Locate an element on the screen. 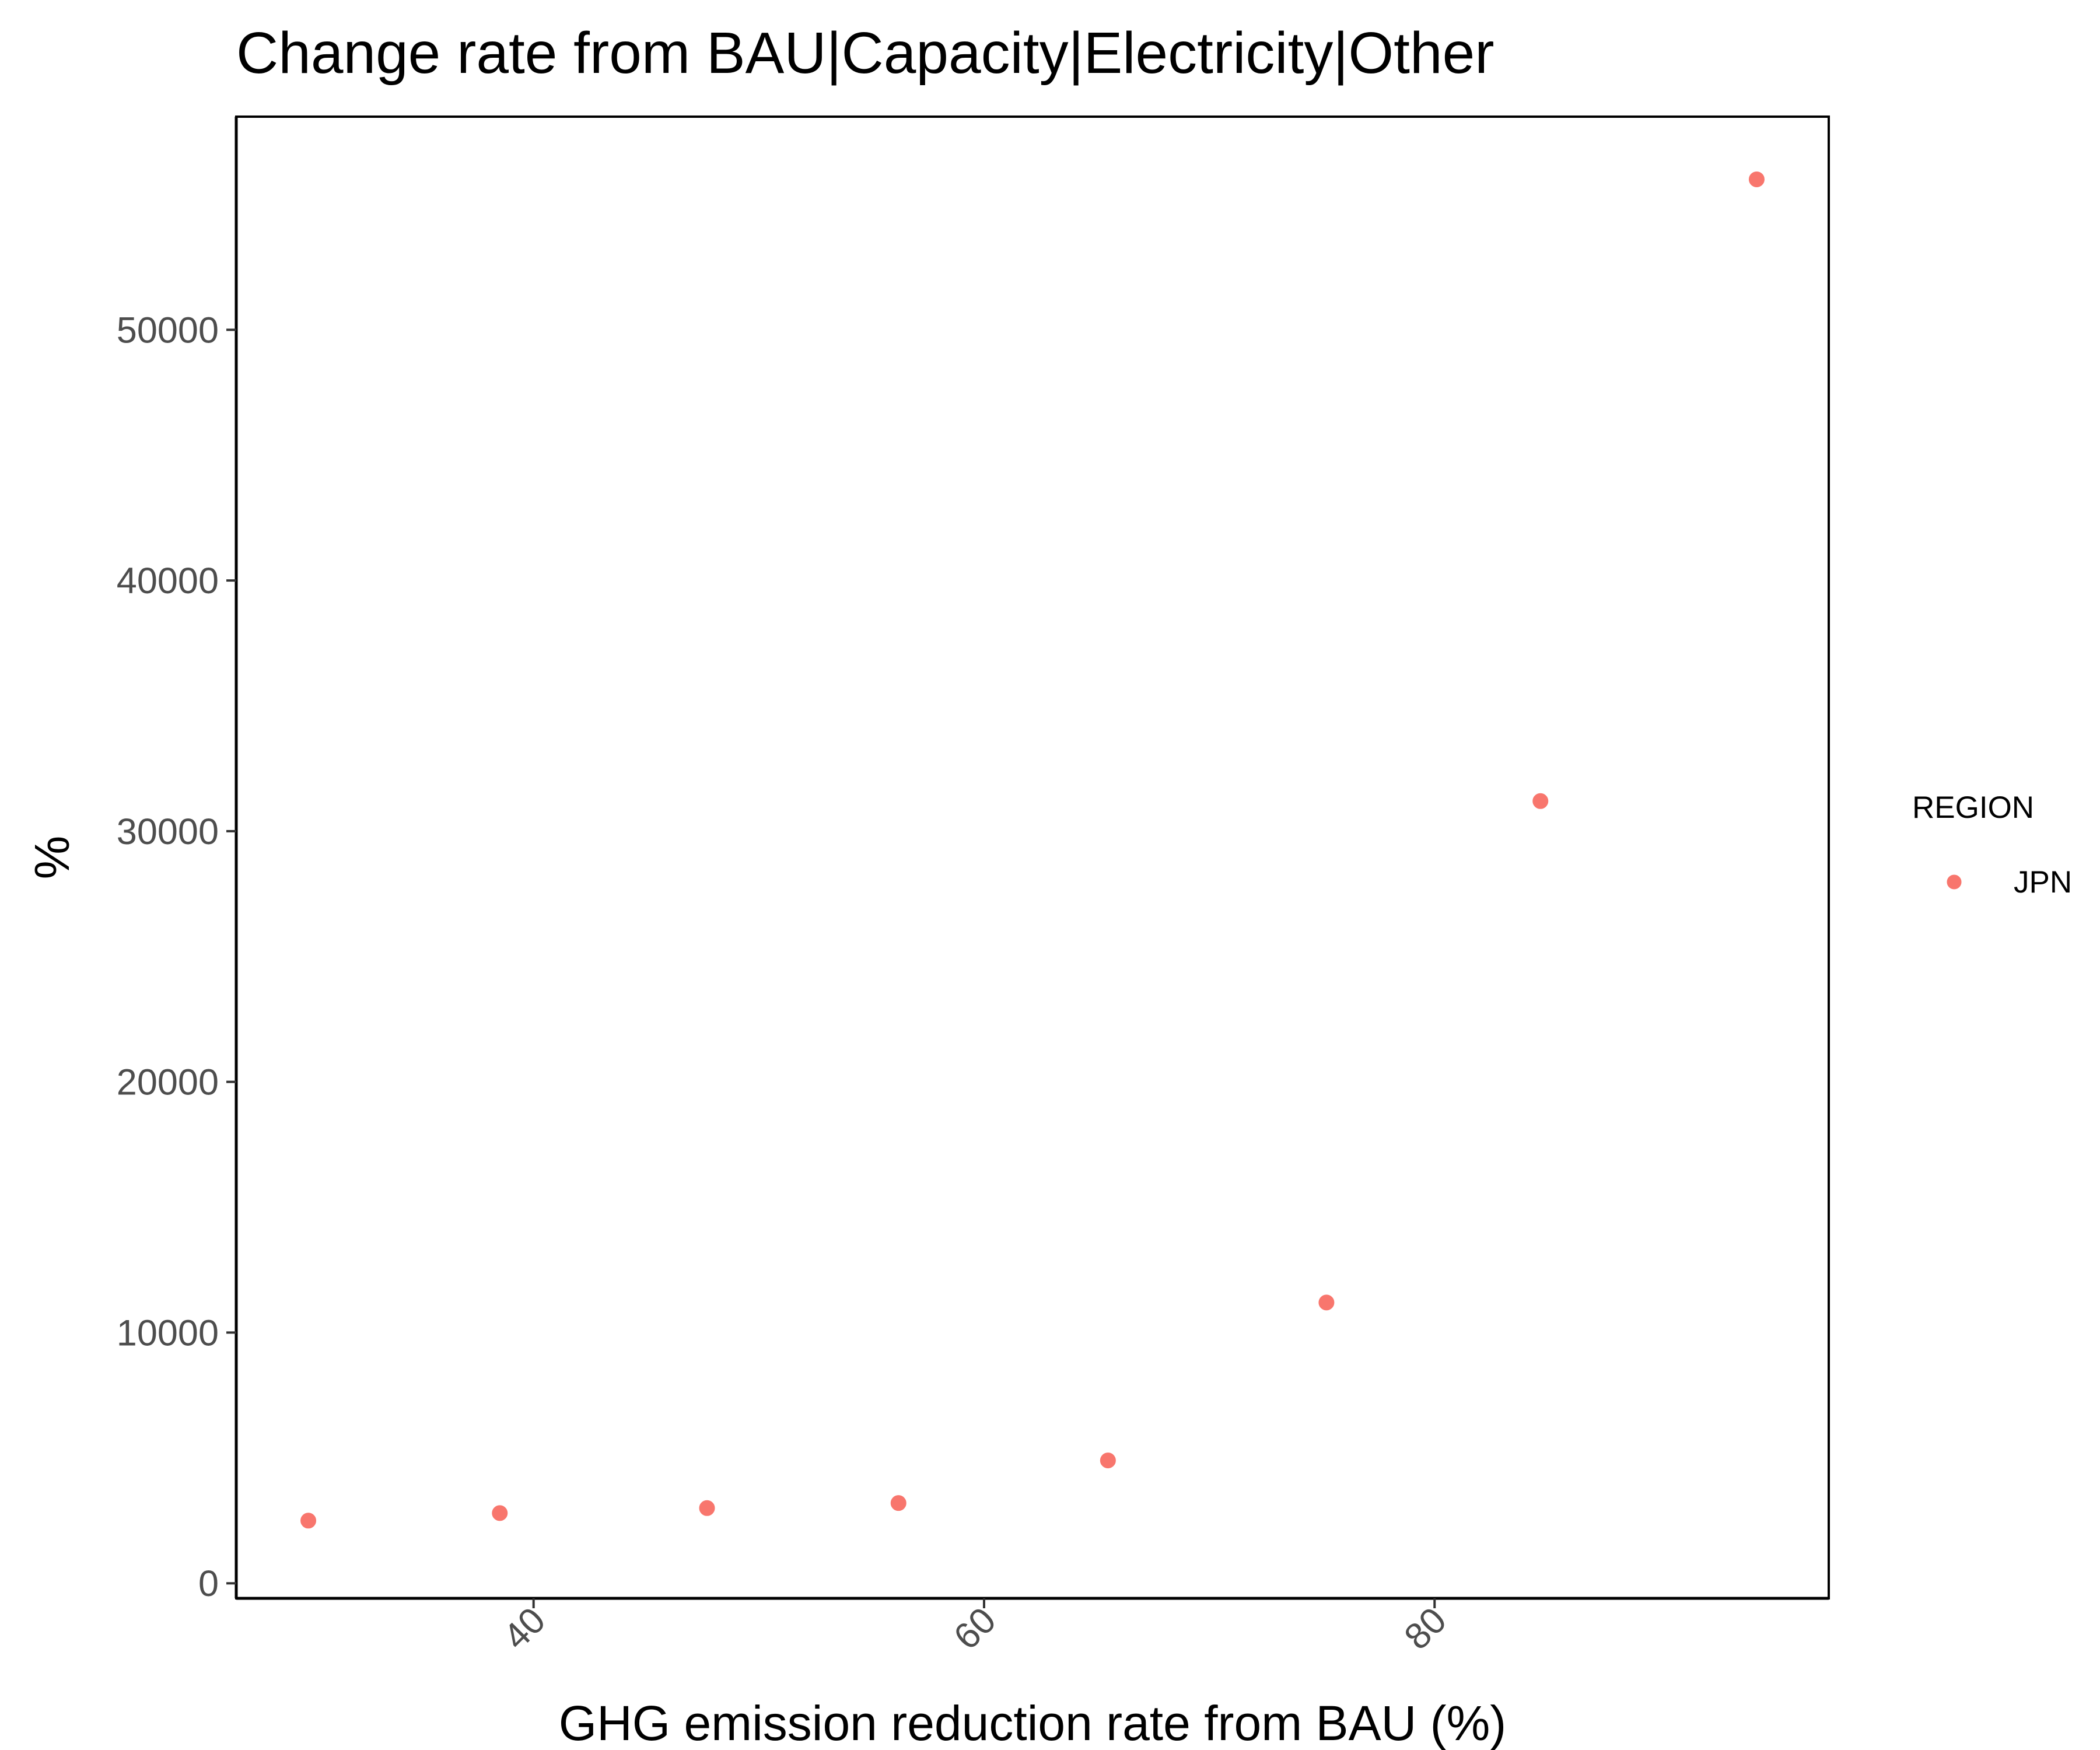 This screenshot has height=1750, width=2100. y-tick-label: 40000 is located at coordinates (168, 581).